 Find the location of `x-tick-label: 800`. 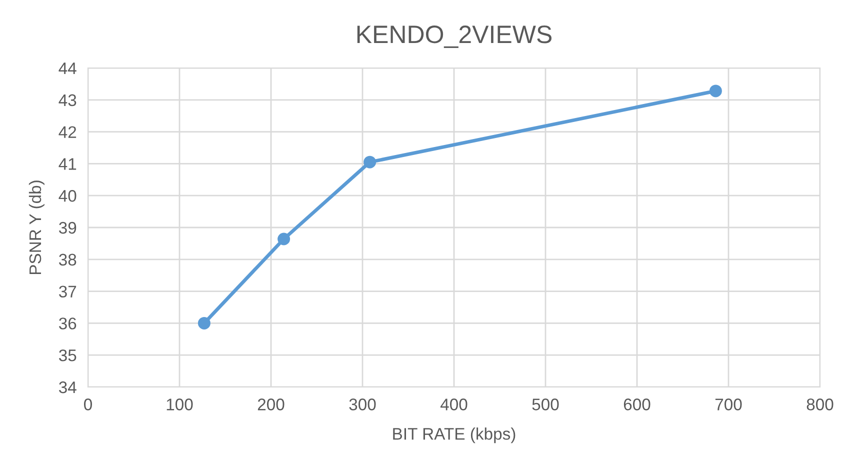

x-tick-label: 800 is located at coordinates (820, 404).